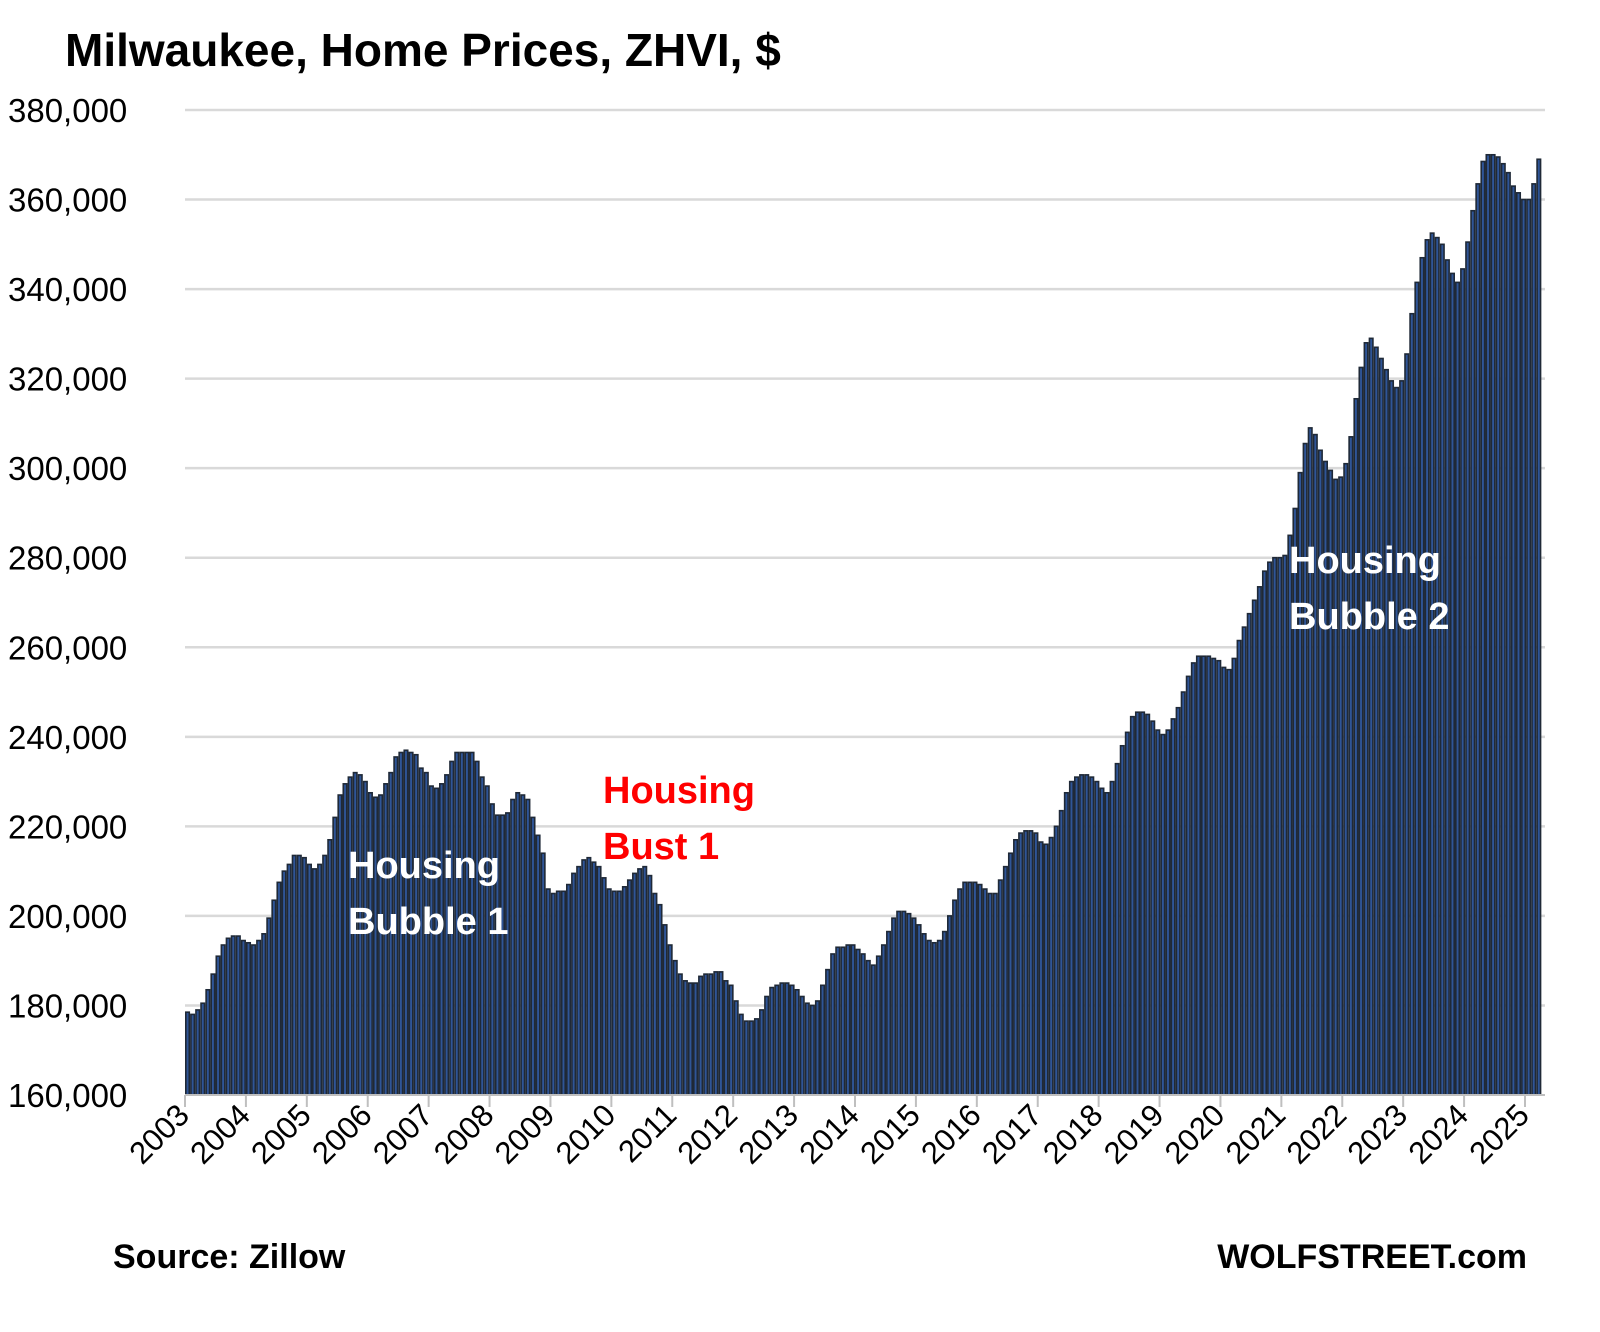  I want to click on bar: 2019-04: 246500, so click(1178, 901).